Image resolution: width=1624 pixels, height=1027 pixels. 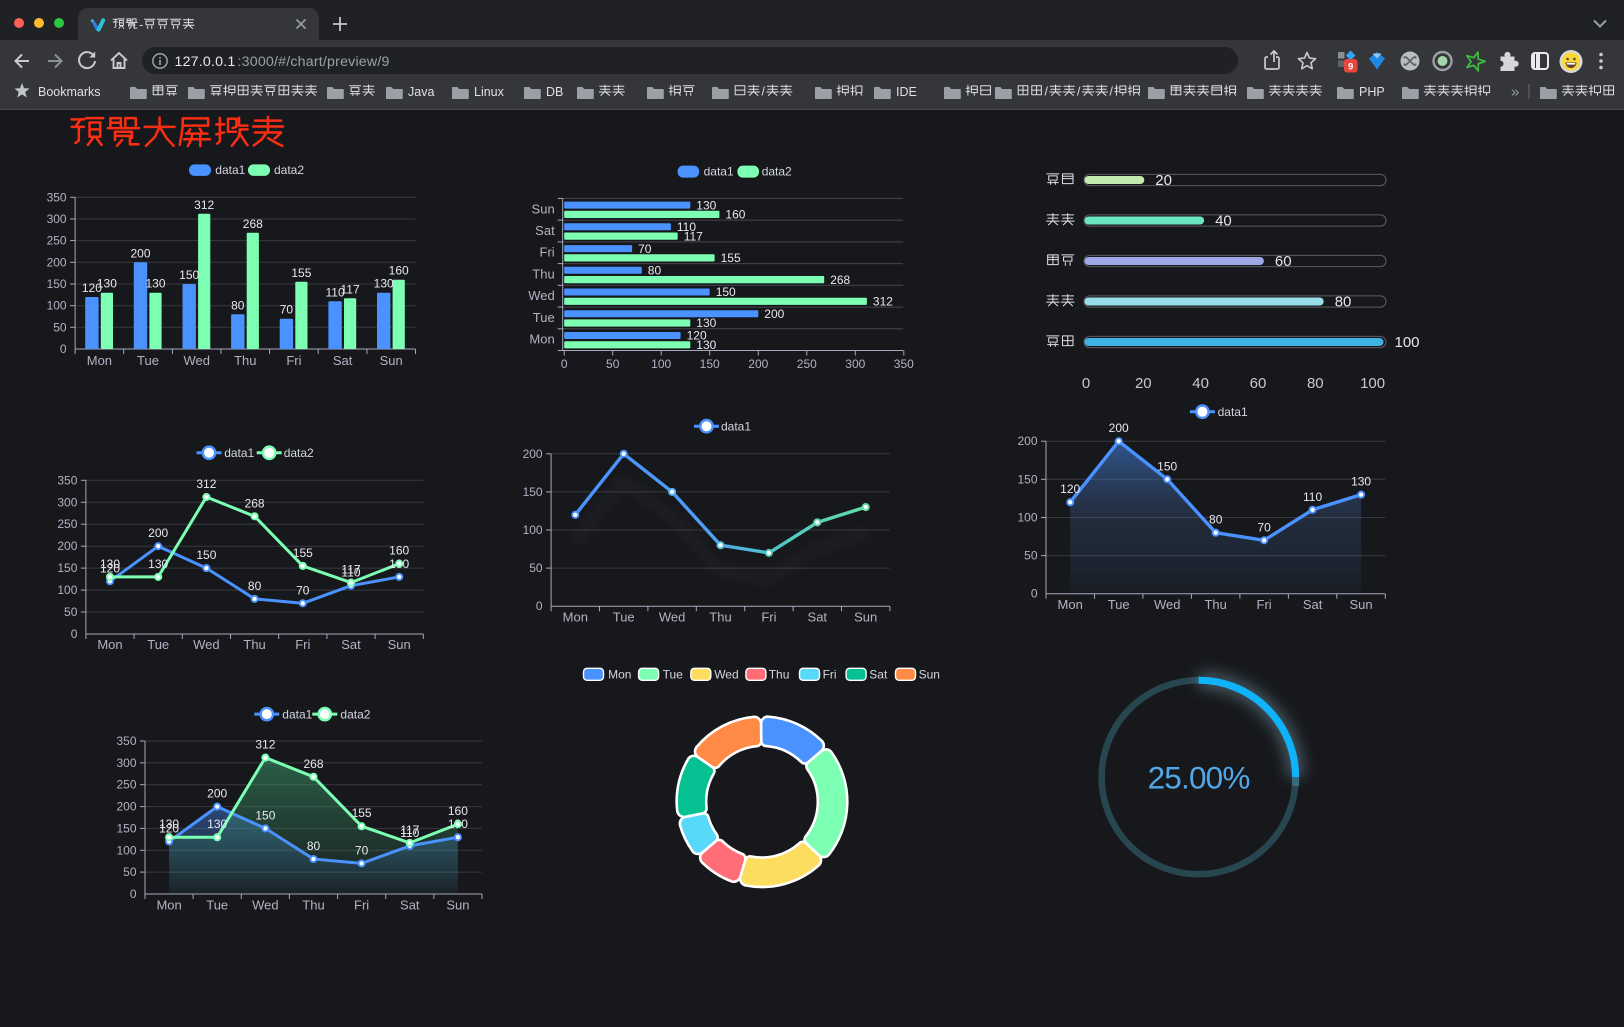 I want to click on svg-text: 155, so click(x=362, y=813).